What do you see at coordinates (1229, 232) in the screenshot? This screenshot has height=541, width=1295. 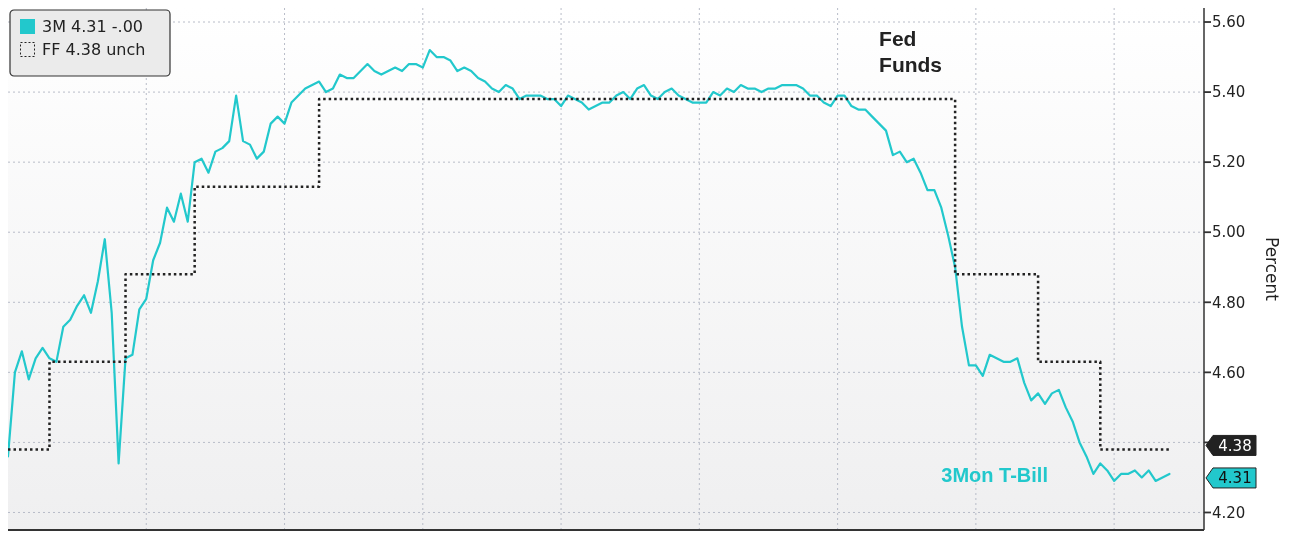 I see `y-tick-label: 5.00` at bounding box center [1229, 232].